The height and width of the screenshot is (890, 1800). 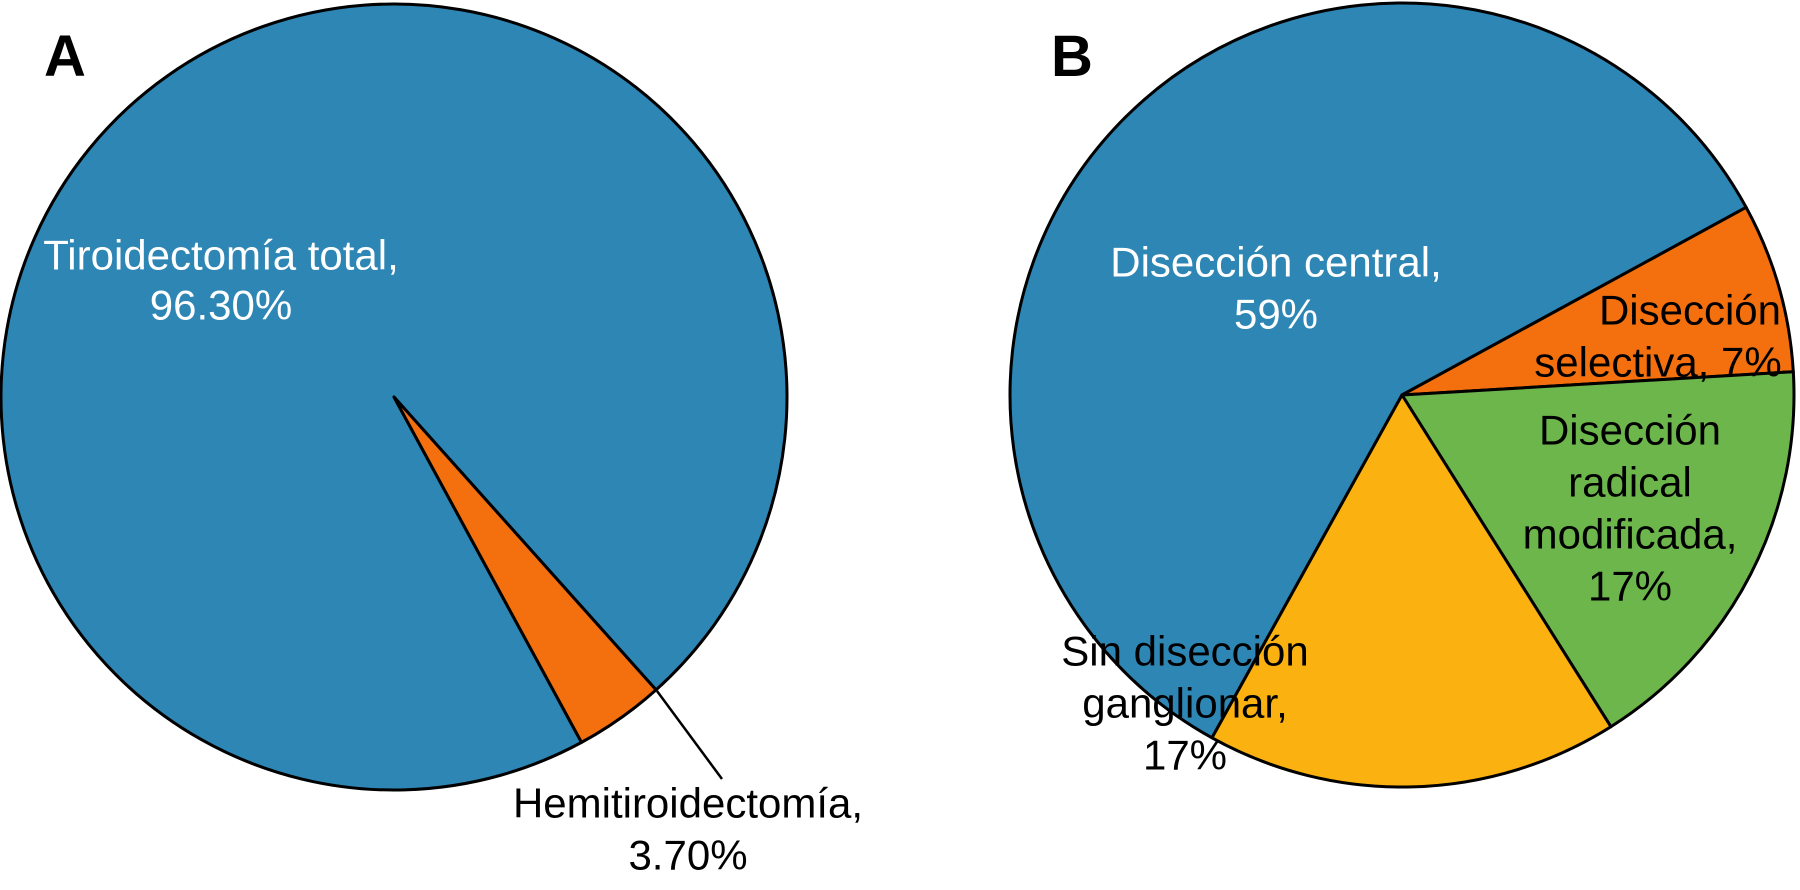 What do you see at coordinates (1657, 336) in the screenshot?
I see `pie-label-diseccion-selectiva: Disección selectiva, 7%` at bounding box center [1657, 336].